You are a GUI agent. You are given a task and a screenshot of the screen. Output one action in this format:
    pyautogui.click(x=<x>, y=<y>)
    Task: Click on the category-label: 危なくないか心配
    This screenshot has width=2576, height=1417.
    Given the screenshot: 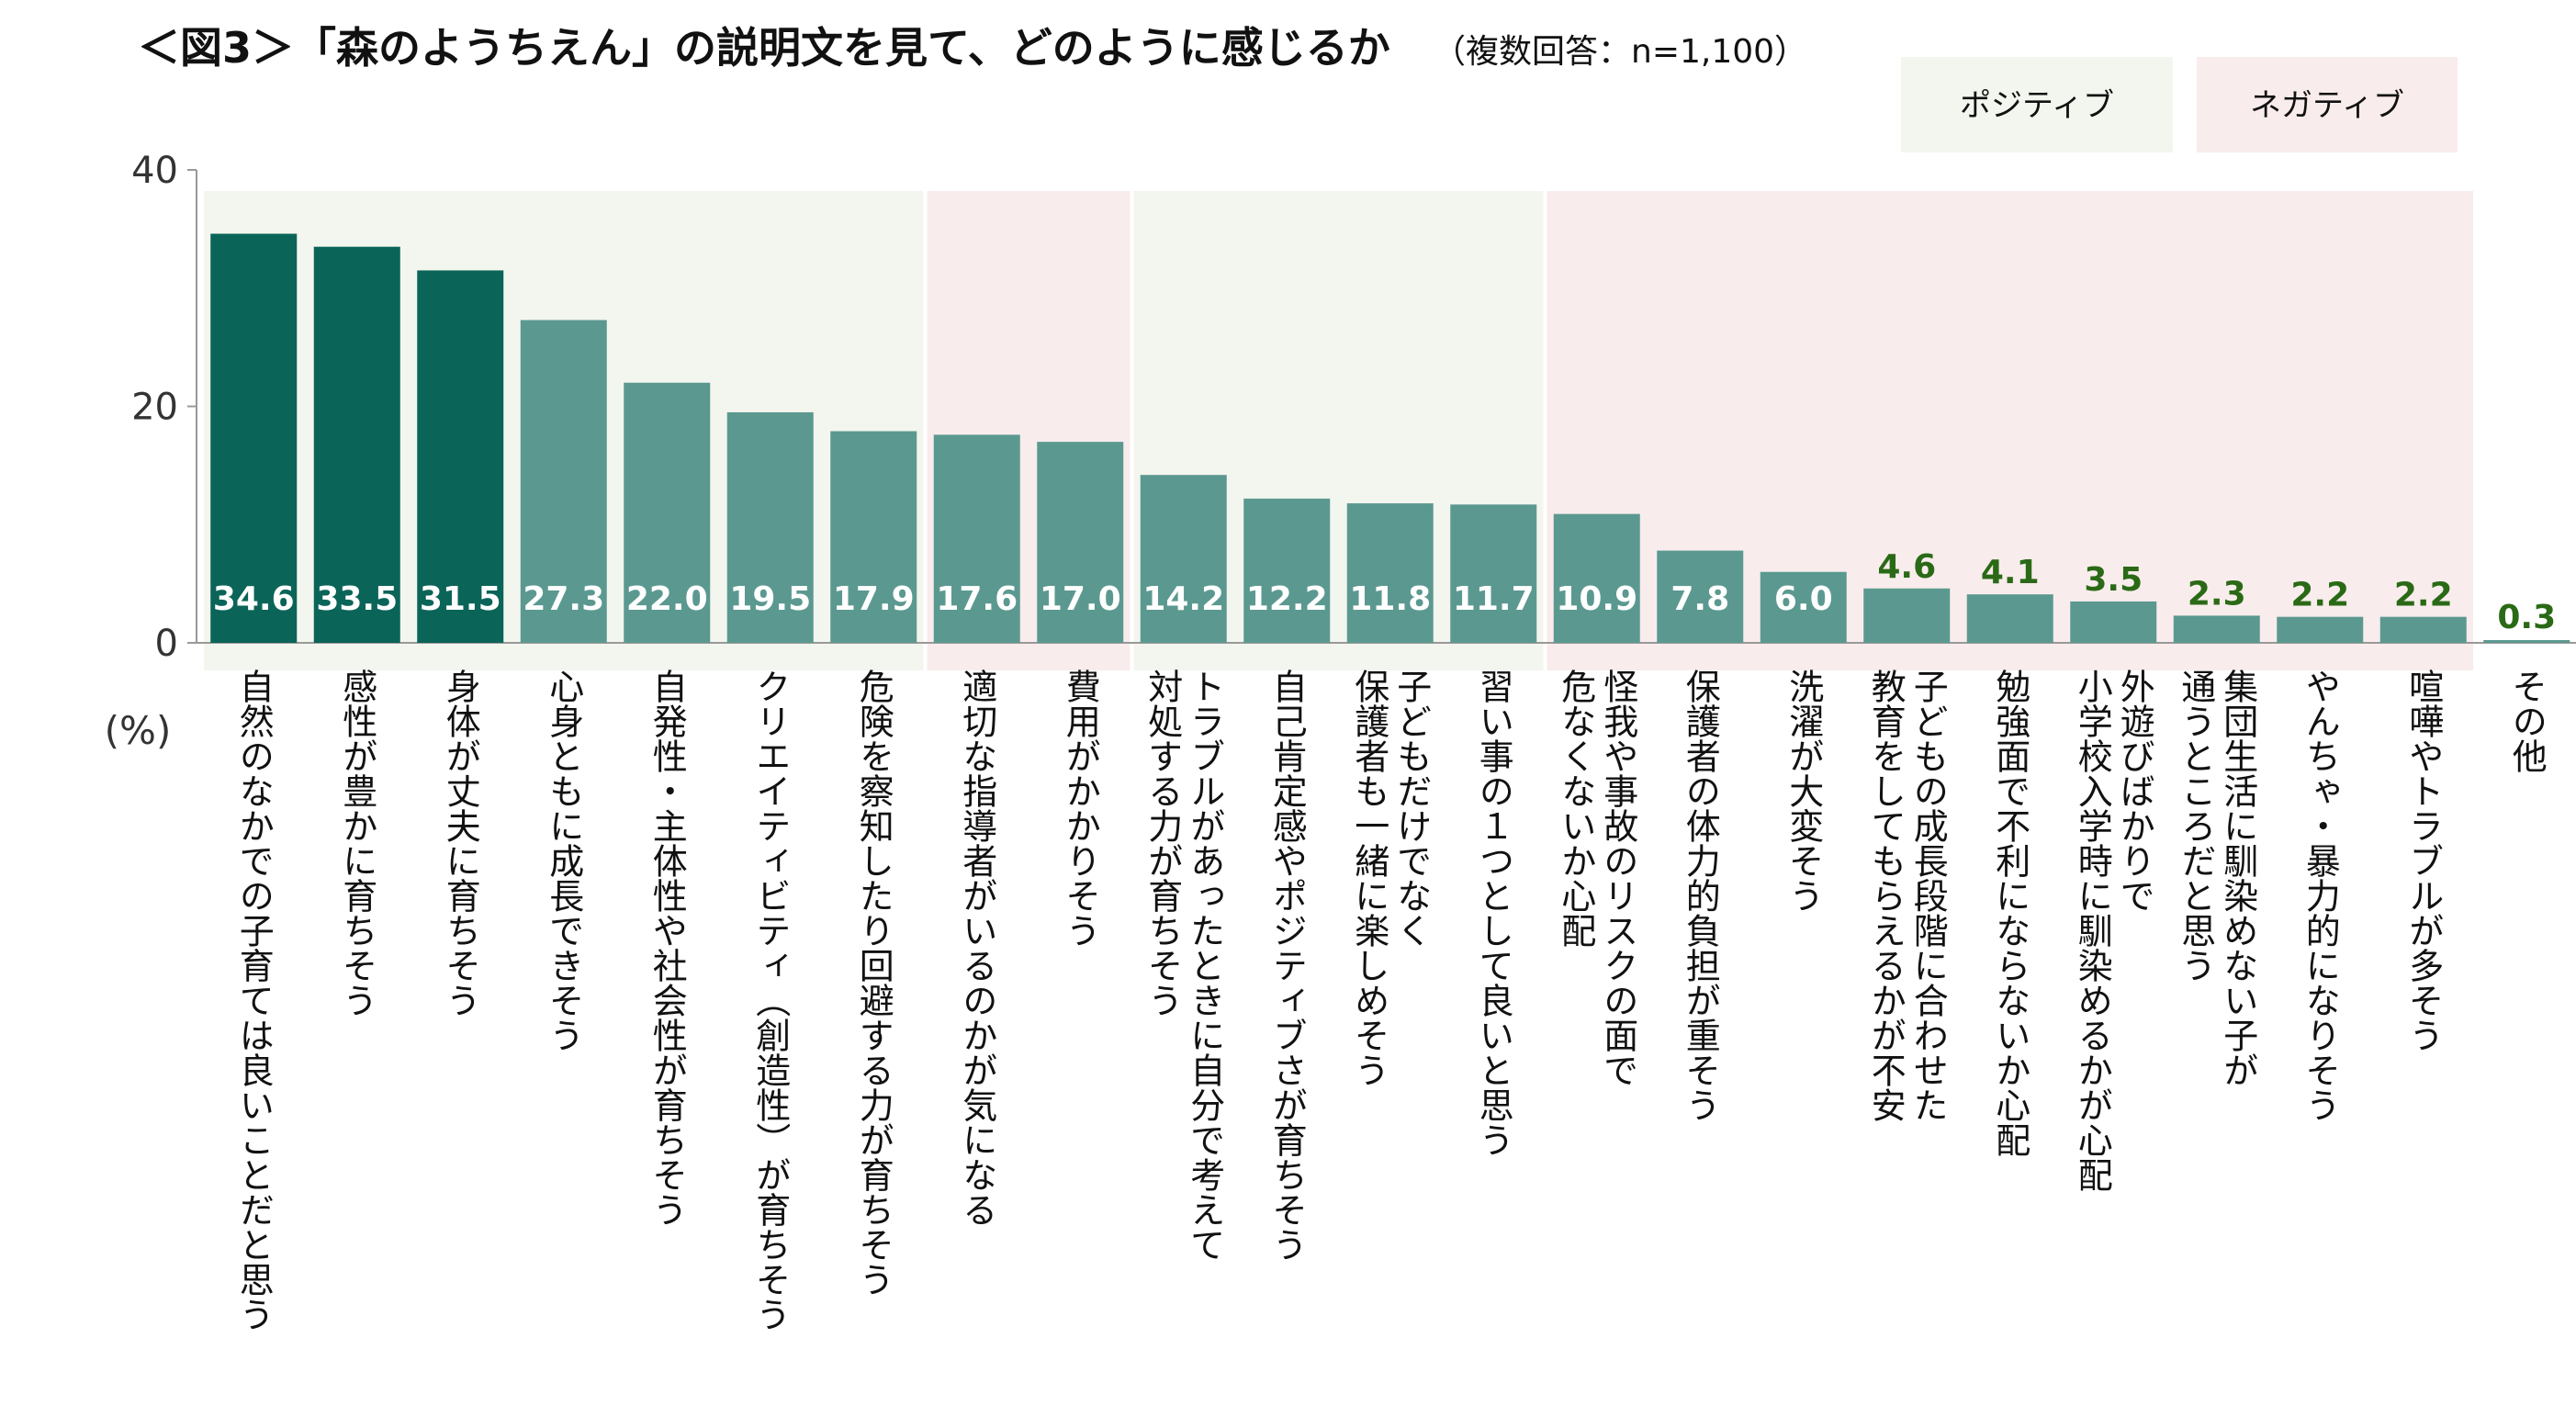 What is the action you would take?
    pyautogui.click(x=1576, y=808)
    